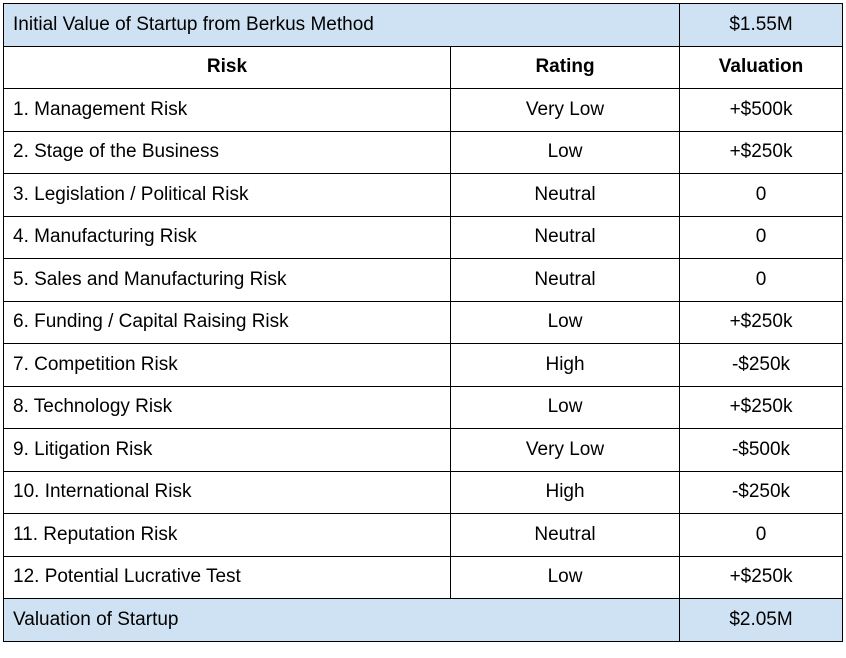  I want to click on risk-cell: 1. Management Risk, so click(227, 110).